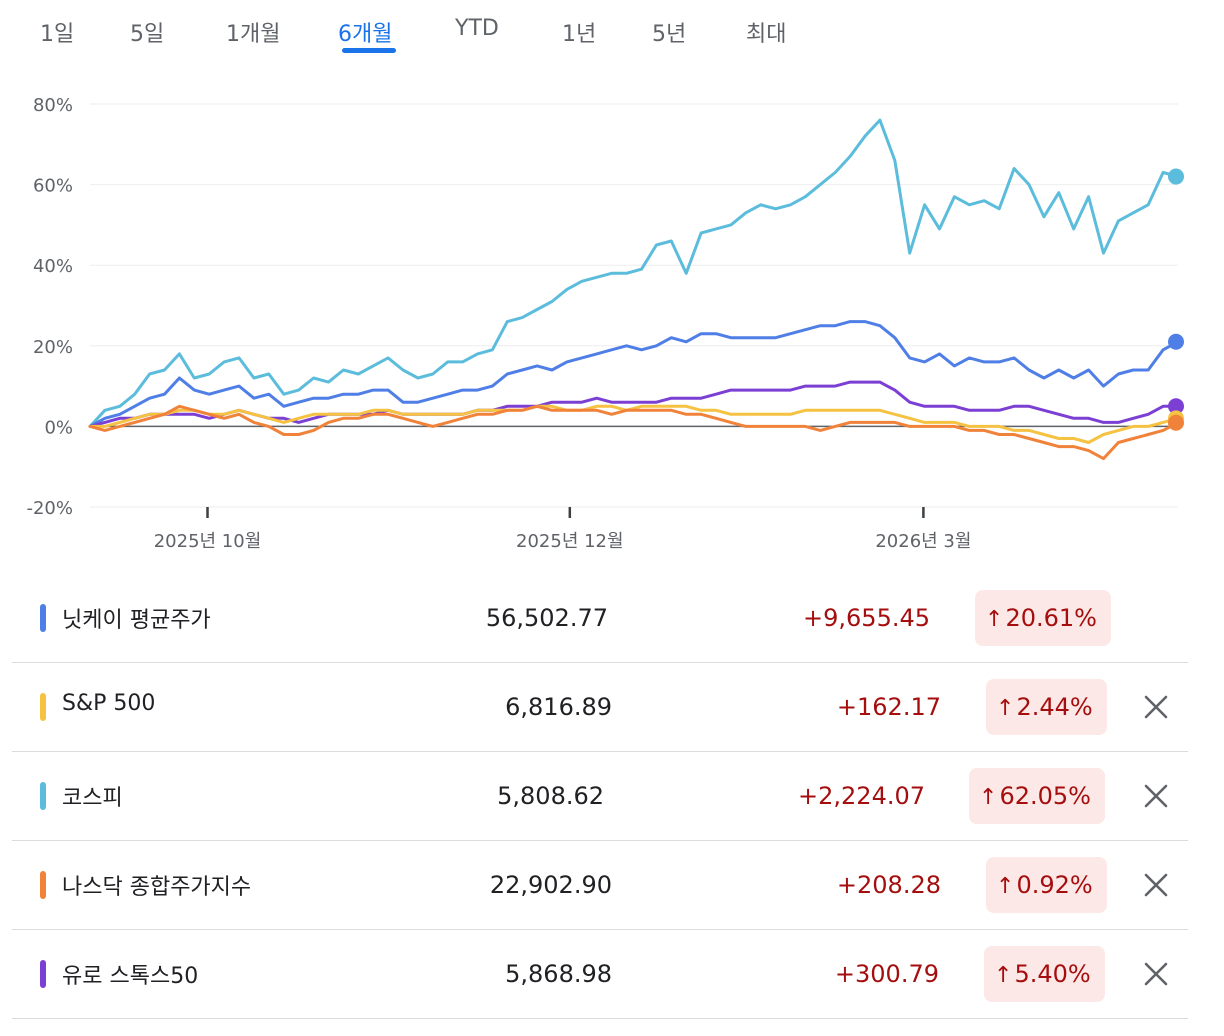 Image resolution: width=1224 pixels, height=1036 pixels. What do you see at coordinates (208, 541) in the screenshot?
I see `x-tick-label: 2025년 10월` at bounding box center [208, 541].